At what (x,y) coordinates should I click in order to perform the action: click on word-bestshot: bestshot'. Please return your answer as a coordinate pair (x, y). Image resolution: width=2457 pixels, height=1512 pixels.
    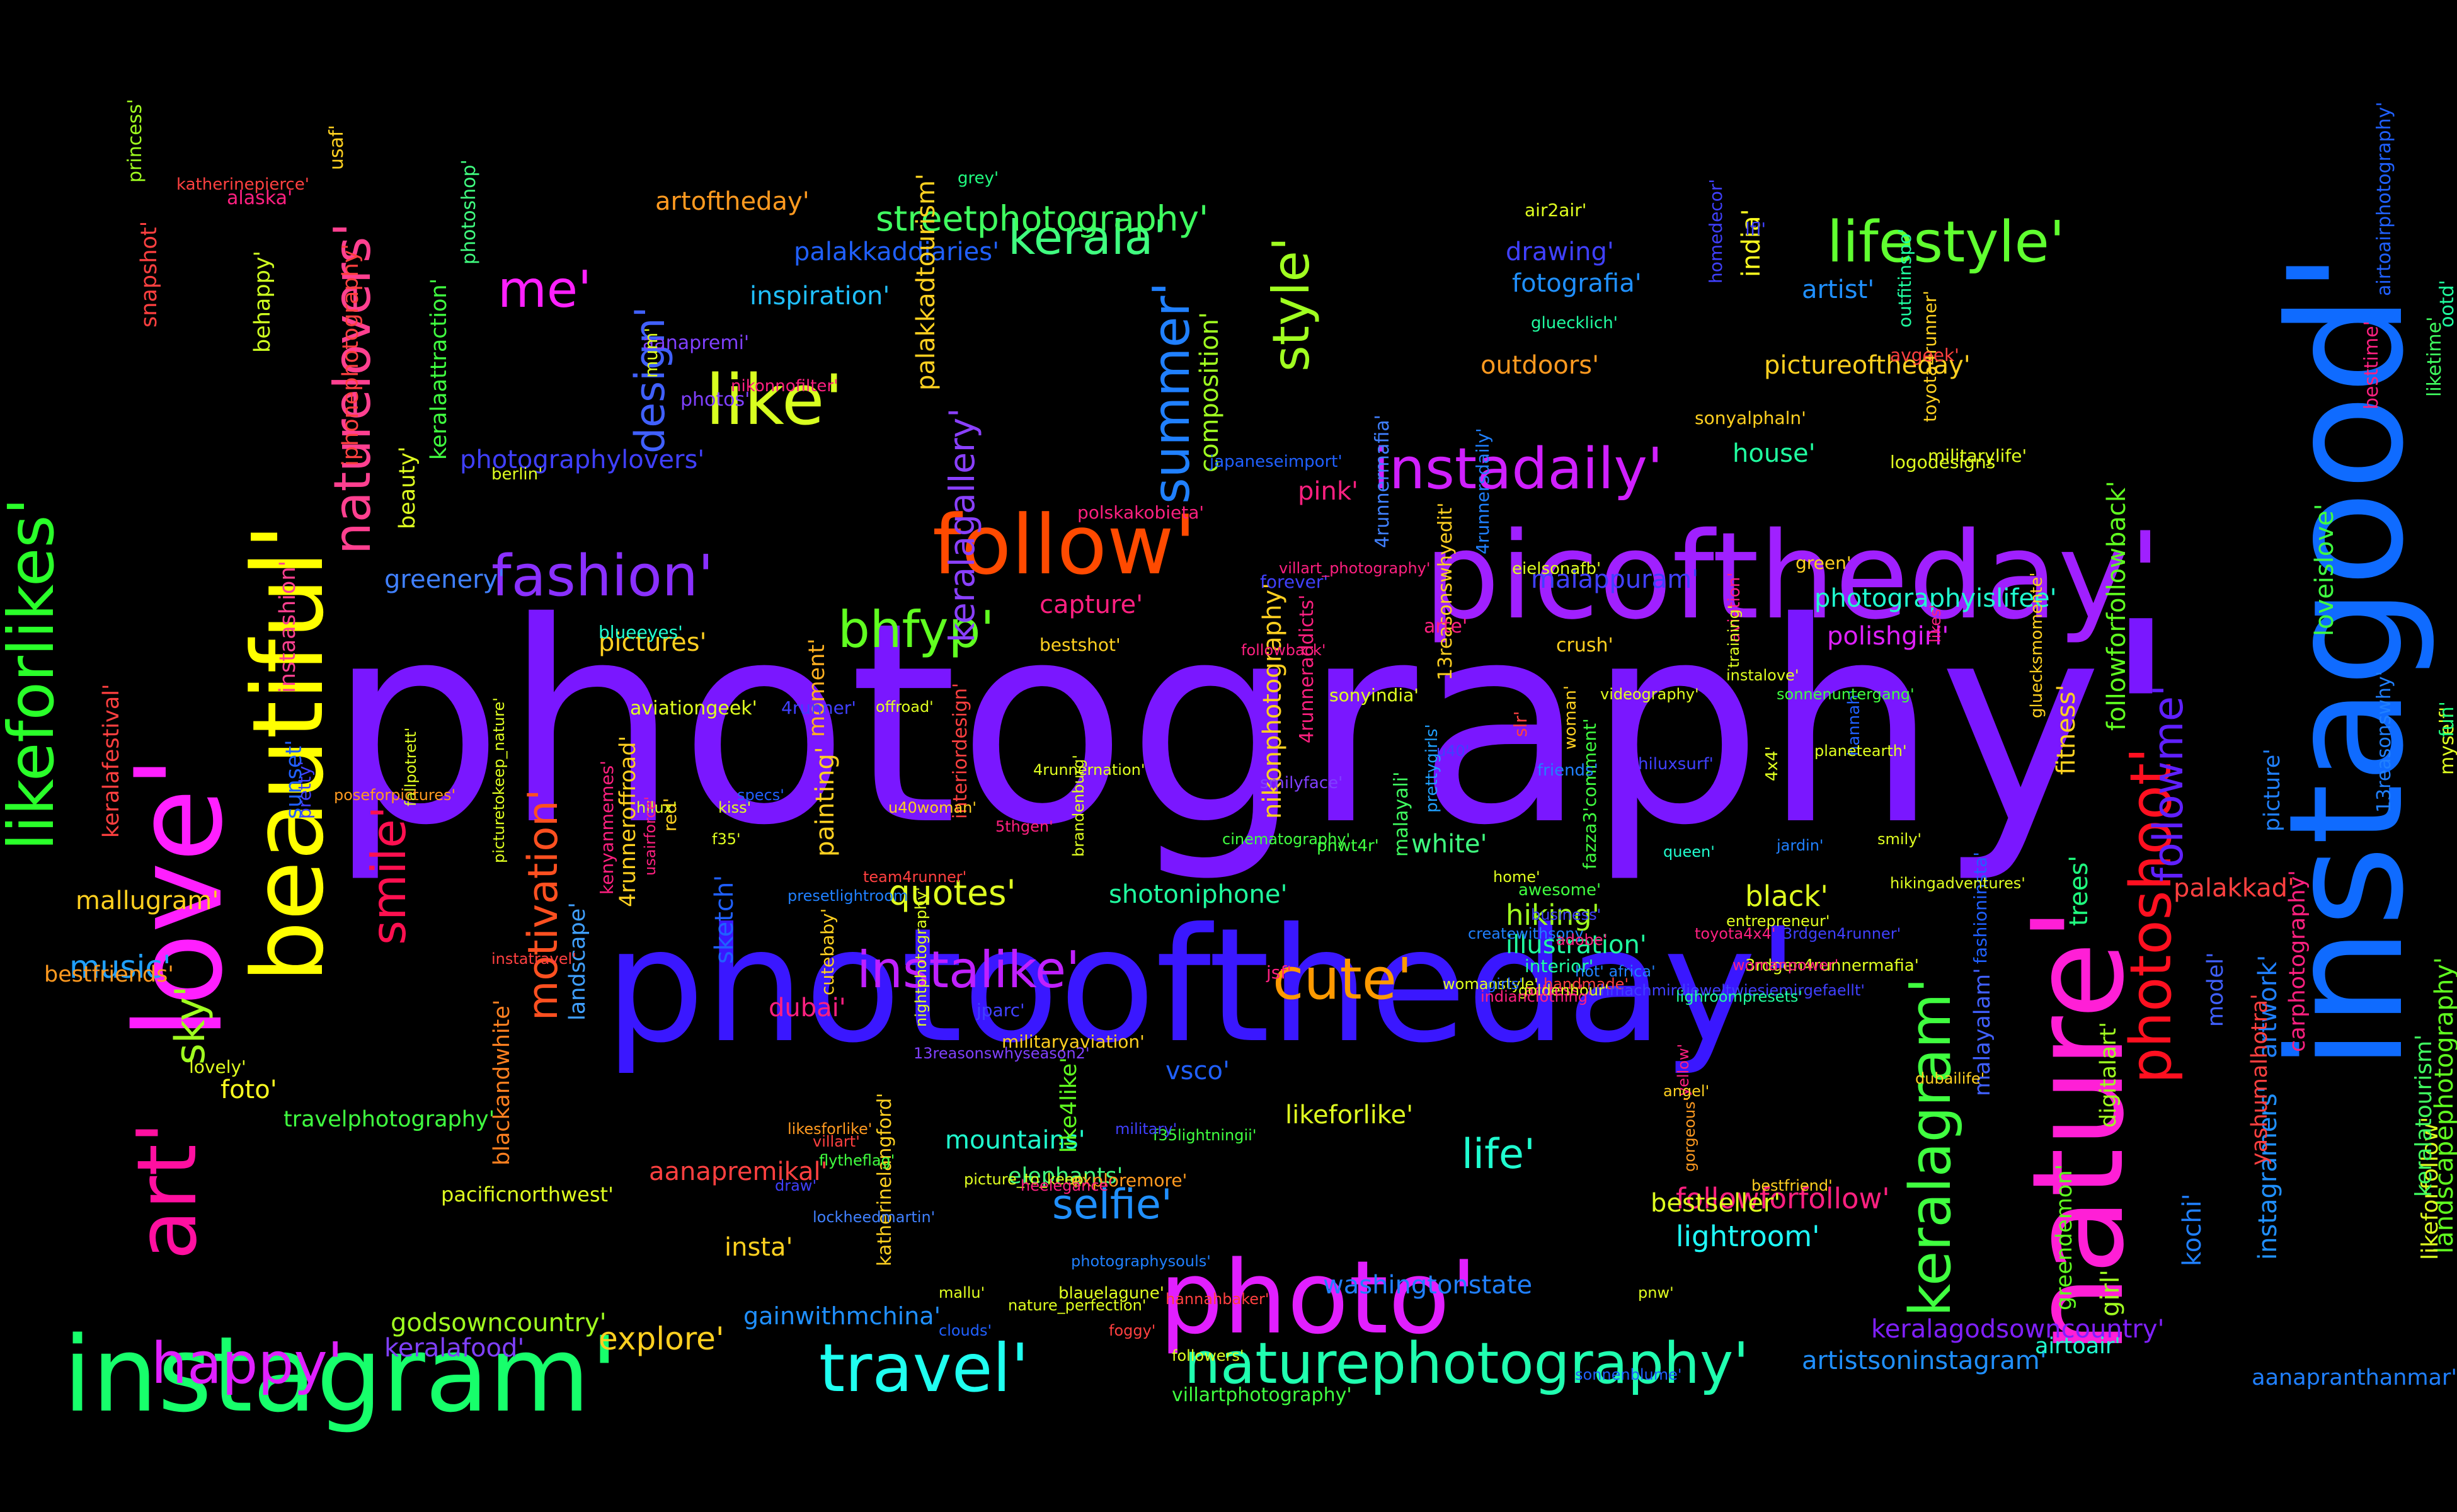
    Looking at the image, I should click on (1080, 644).